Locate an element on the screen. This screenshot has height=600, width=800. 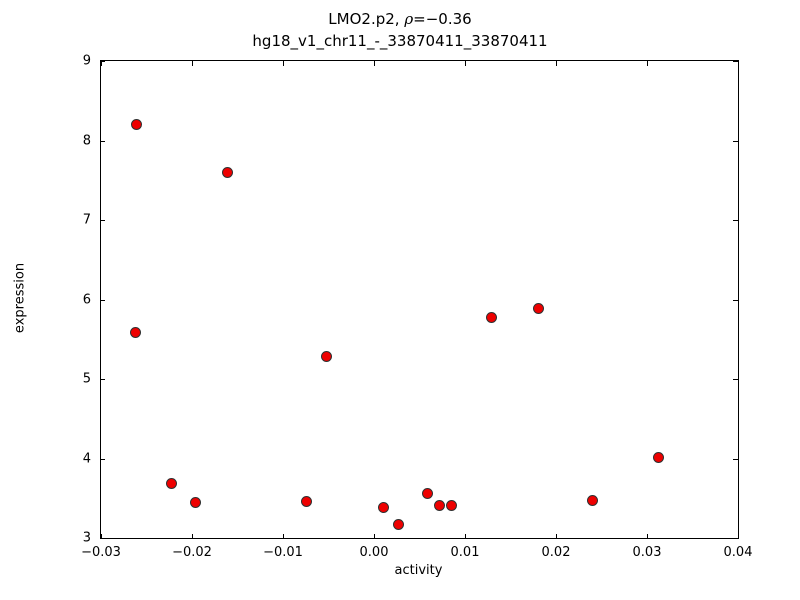
y-tick-label: 4 is located at coordinates (86, 458).